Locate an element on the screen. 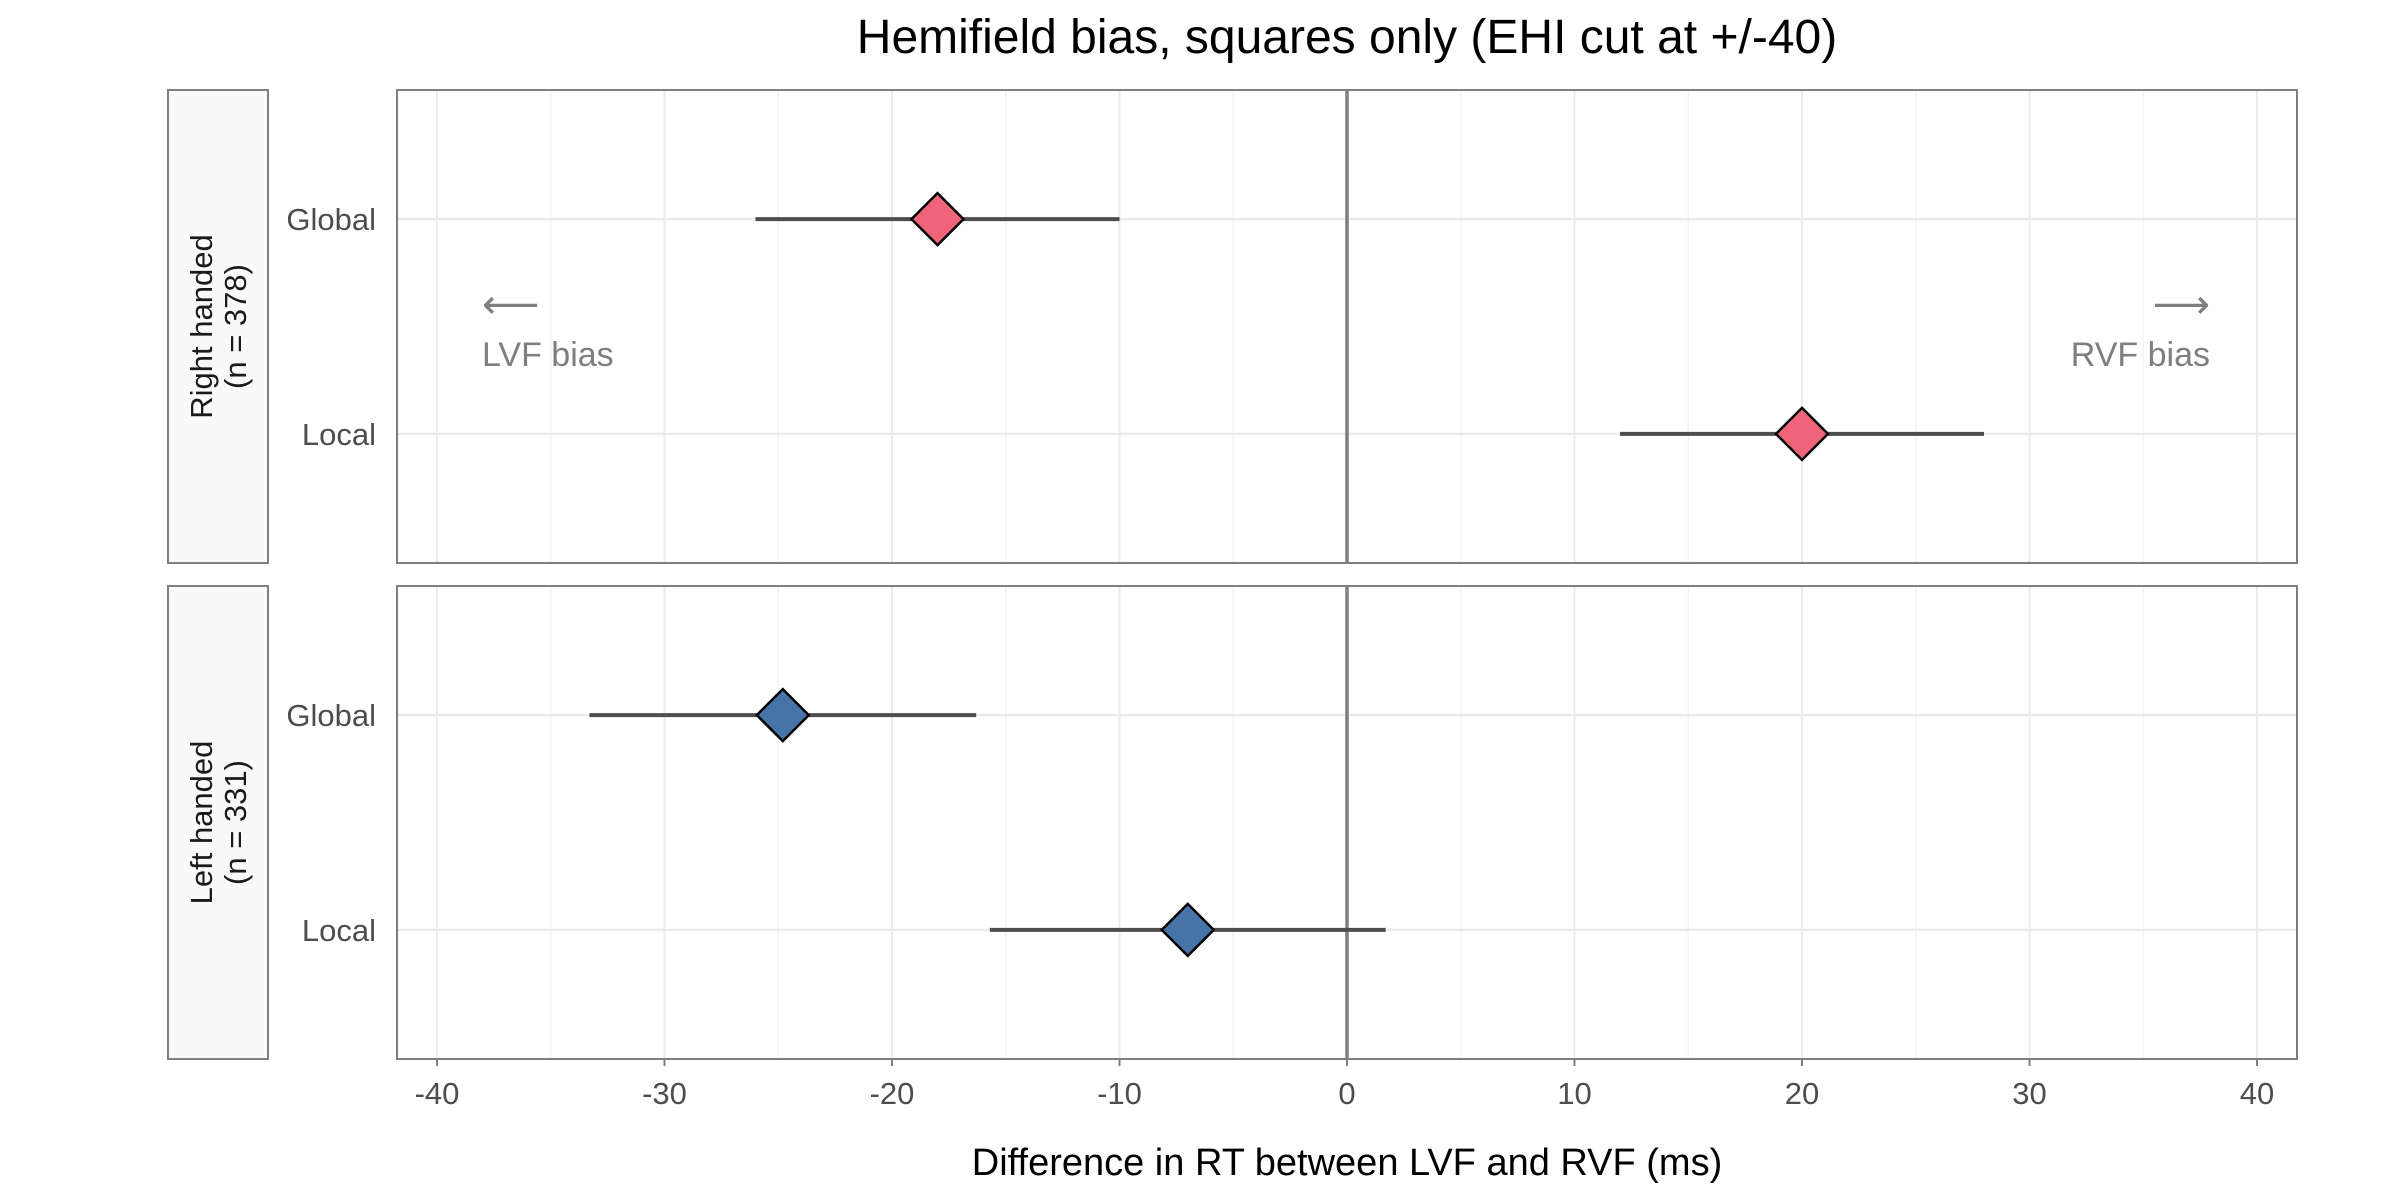  strip-label: Left handed(n = 331) is located at coordinates (218, 823).